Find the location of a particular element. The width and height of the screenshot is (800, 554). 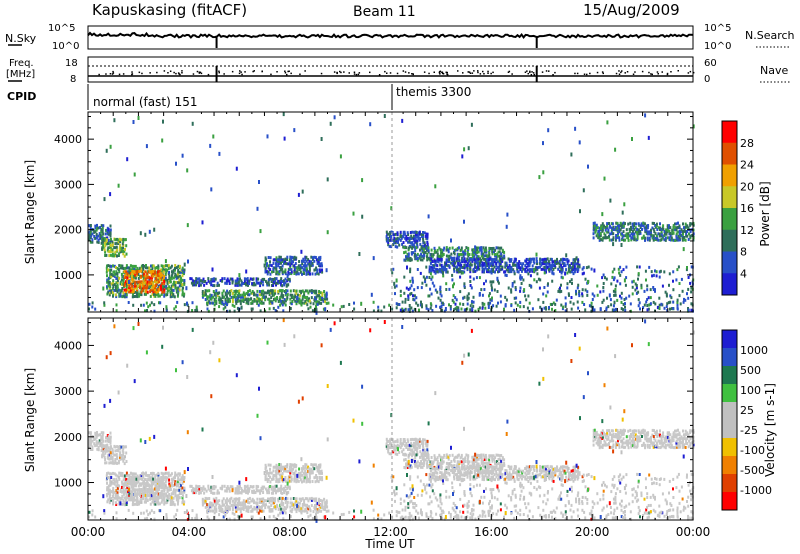

noise-panel: N.Sky 10^5 10^0 10^5 10^0 N.Search is located at coordinates (400, 37).